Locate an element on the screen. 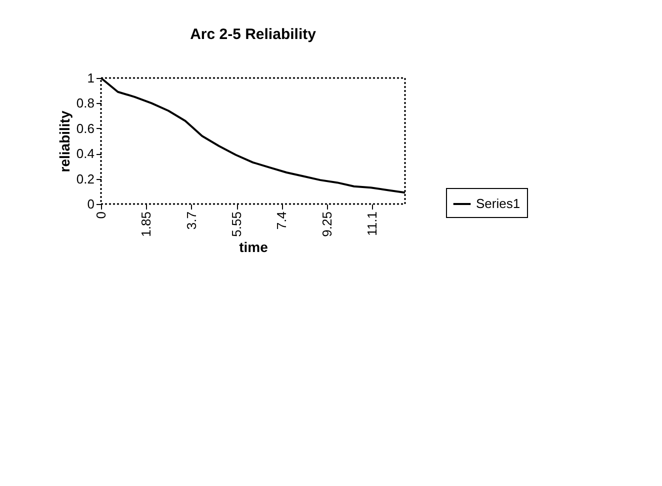  y-tick-label: 0.6 is located at coordinates (85, 128).